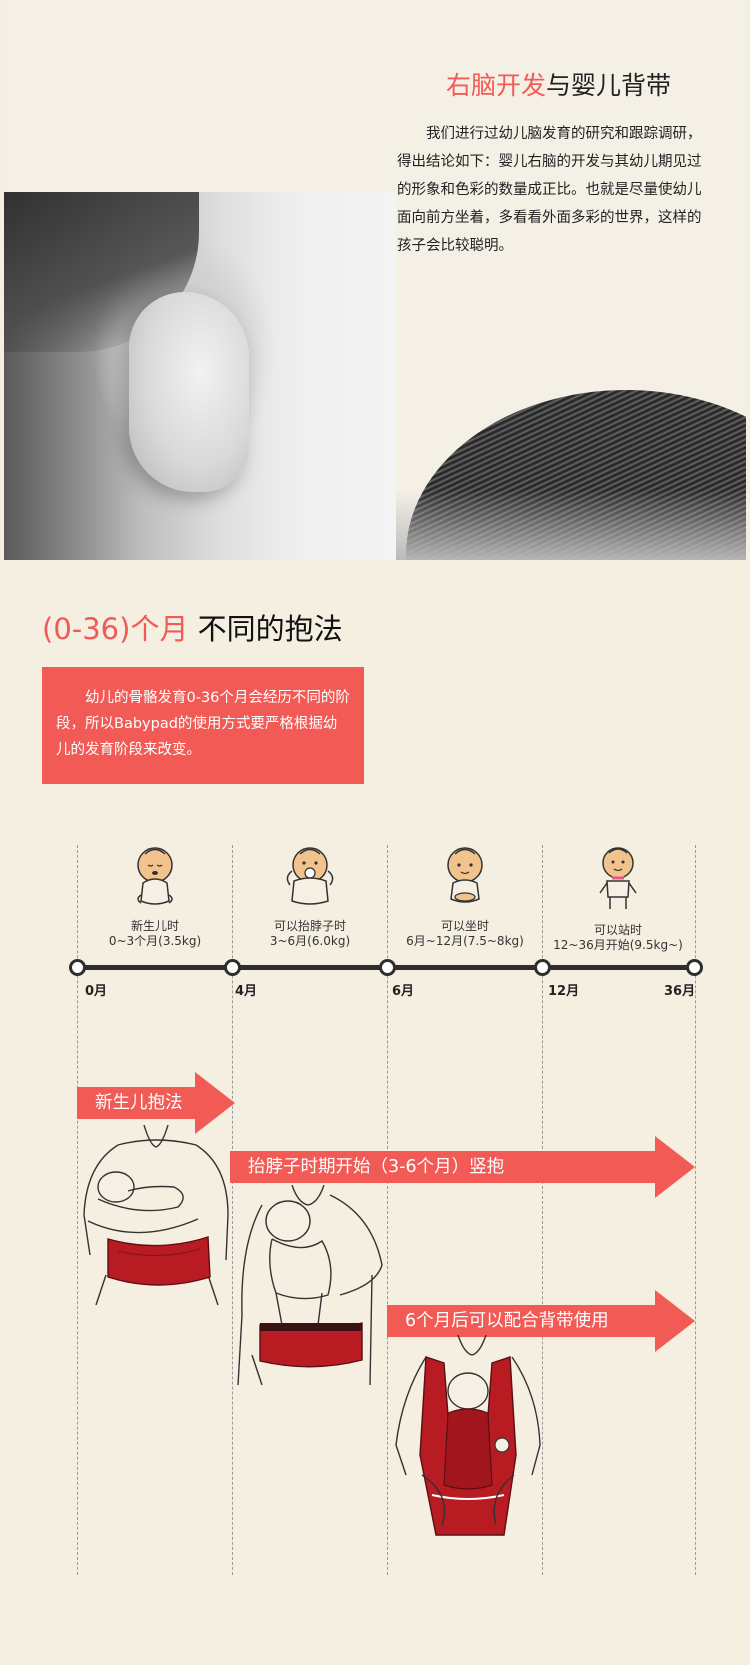  Describe the element at coordinates (462, 1167) in the screenshot. I see `arrow-upright-hold: 抬脖子时期开始（3-6个月）竖抱` at that location.